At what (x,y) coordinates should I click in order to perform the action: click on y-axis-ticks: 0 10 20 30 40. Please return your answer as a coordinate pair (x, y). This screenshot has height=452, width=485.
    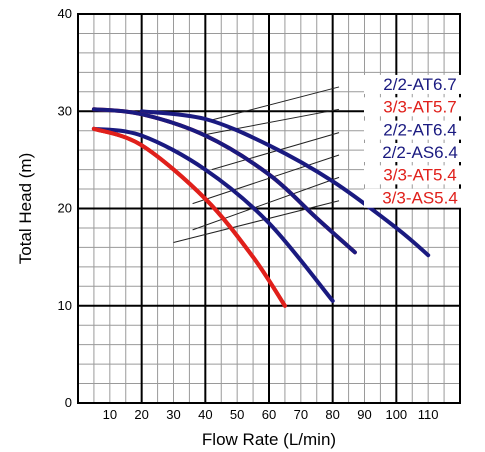
    Looking at the image, I should click on (65, 208).